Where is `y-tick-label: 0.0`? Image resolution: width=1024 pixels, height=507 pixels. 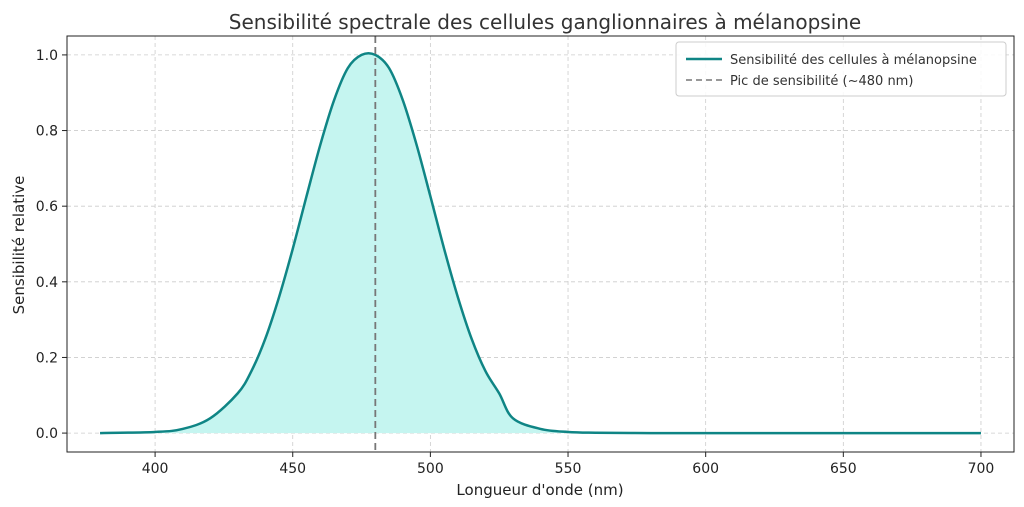
y-tick-label: 0.0 is located at coordinates (47, 434).